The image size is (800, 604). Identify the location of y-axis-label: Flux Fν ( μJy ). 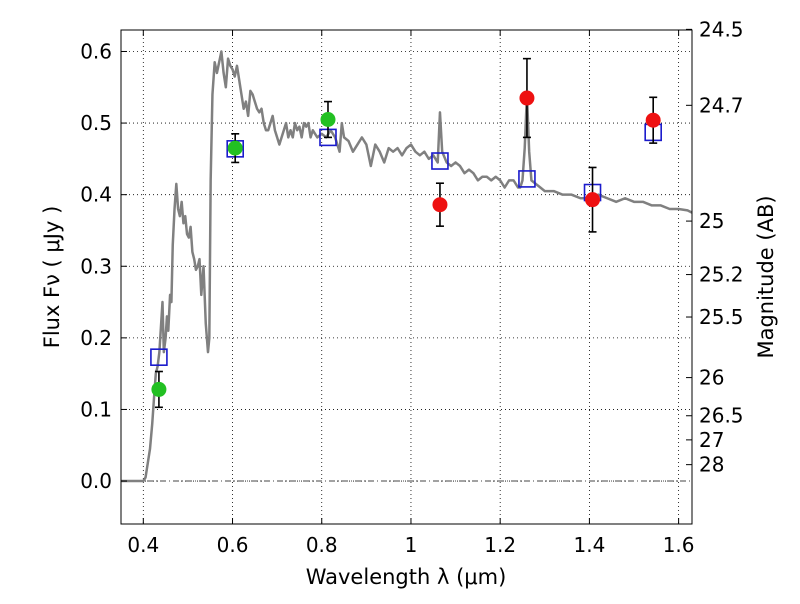
(52, 277).